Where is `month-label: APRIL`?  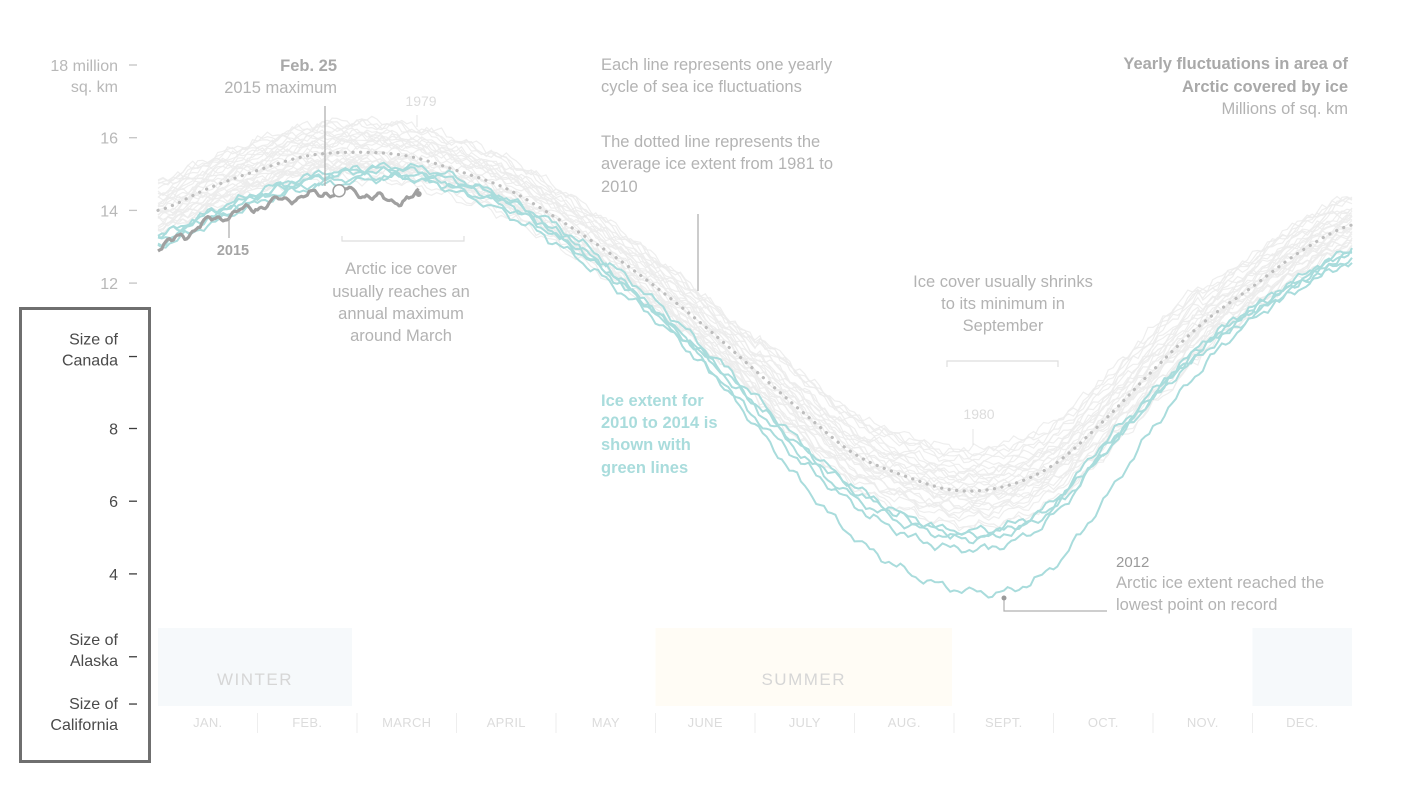 month-label: APRIL is located at coordinates (506, 722).